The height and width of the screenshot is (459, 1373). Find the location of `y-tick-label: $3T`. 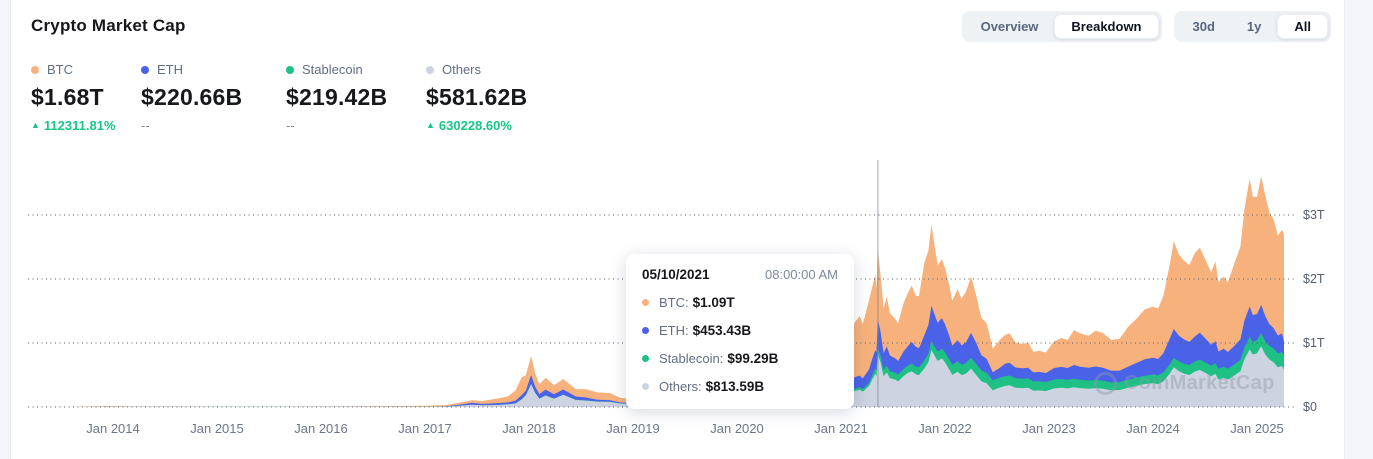

y-tick-label: $3T is located at coordinates (1314, 215).